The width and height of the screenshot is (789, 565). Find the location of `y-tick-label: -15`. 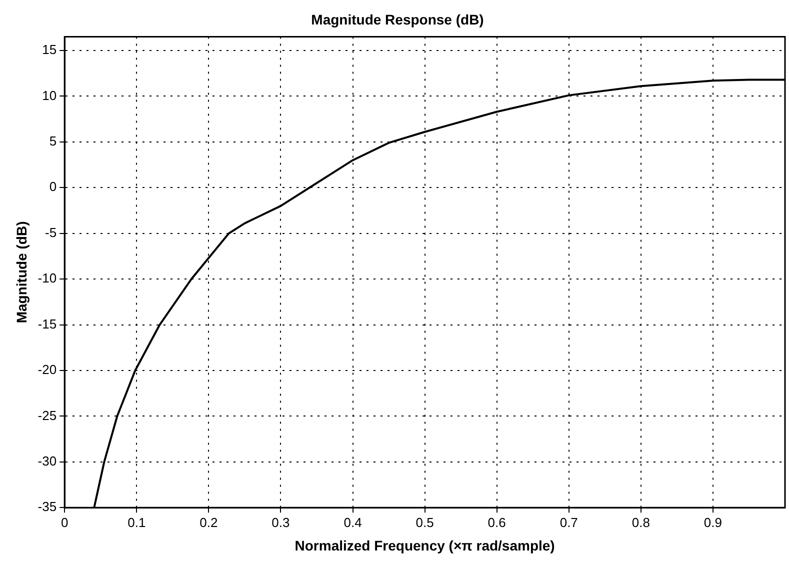

y-tick-label: -15 is located at coordinates (47, 324).